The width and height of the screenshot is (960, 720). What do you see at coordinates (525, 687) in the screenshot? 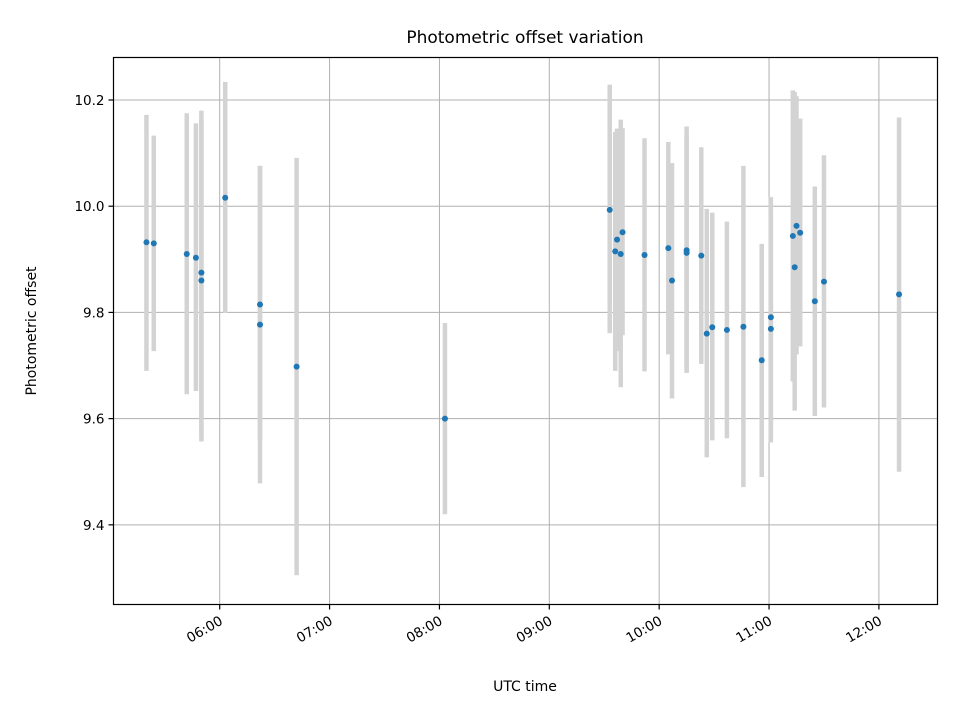
I see `x-axis-label: UTC time` at bounding box center [525, 687].